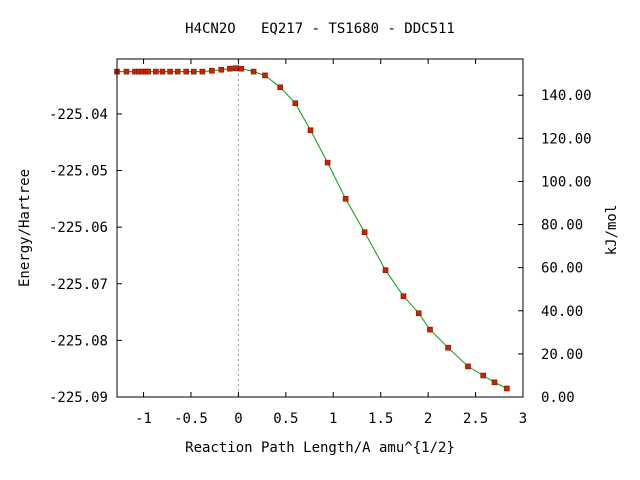 This screenshot has width=640, height=480. Describe the element at coordinates (380, 419) in the screenshot. I see `x-tick-label: 1.5` at that location.